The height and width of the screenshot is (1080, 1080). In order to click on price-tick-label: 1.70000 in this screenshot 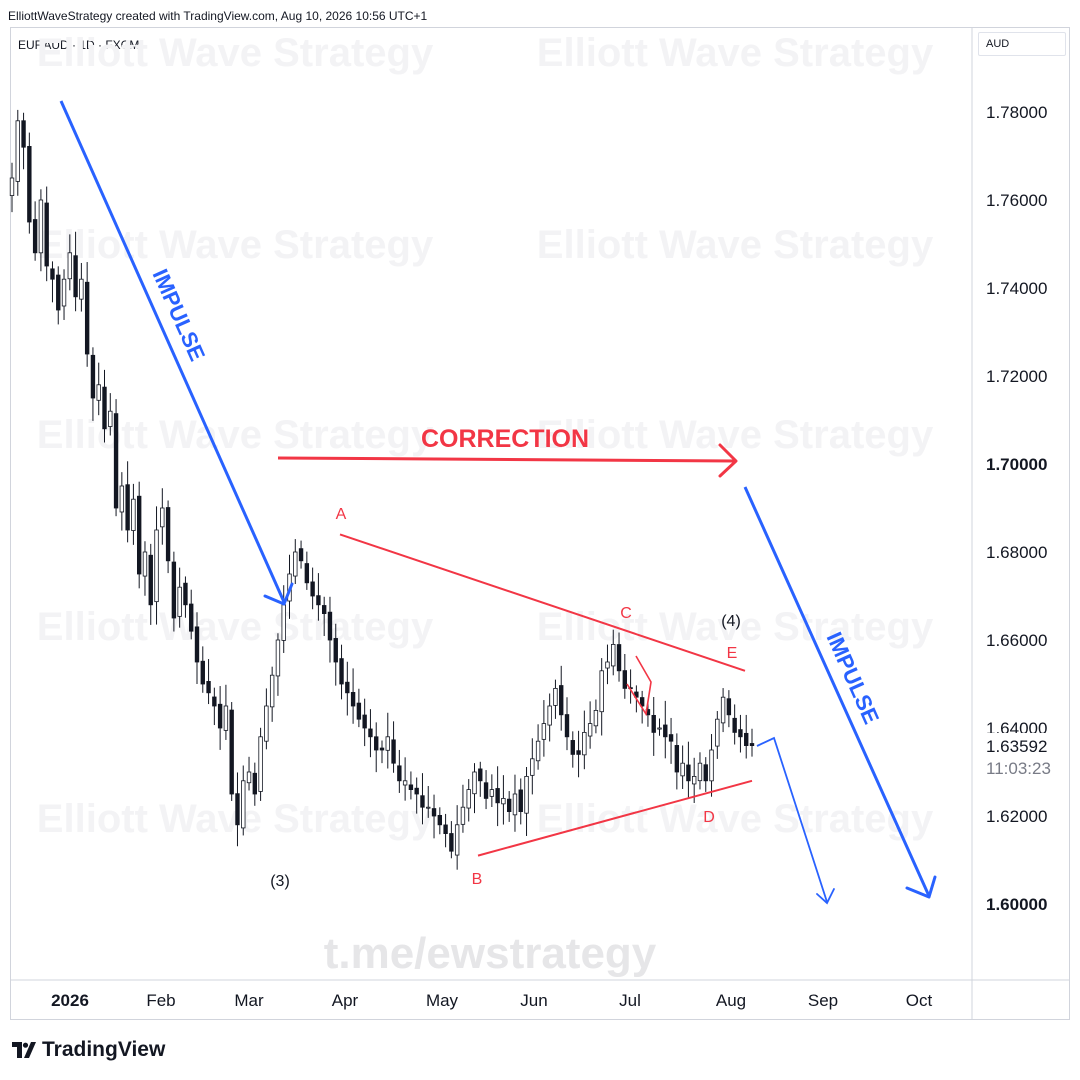, I will do `click(1016, 464)`.